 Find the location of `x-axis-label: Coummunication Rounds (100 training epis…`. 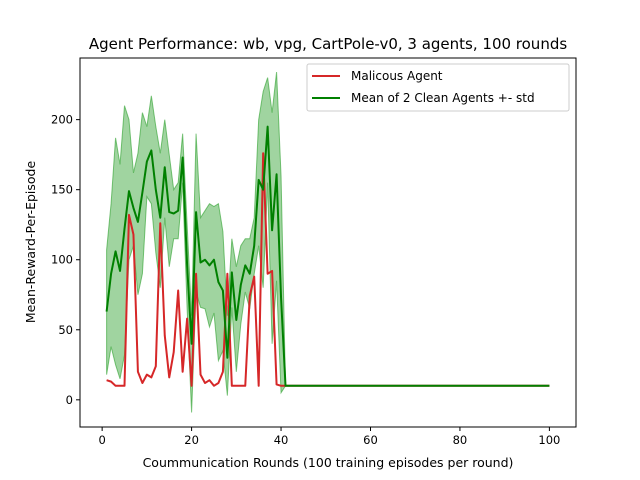

x-axis-label: Coummunication Rounds (100 training epis… is located at coordinates (328, 462).